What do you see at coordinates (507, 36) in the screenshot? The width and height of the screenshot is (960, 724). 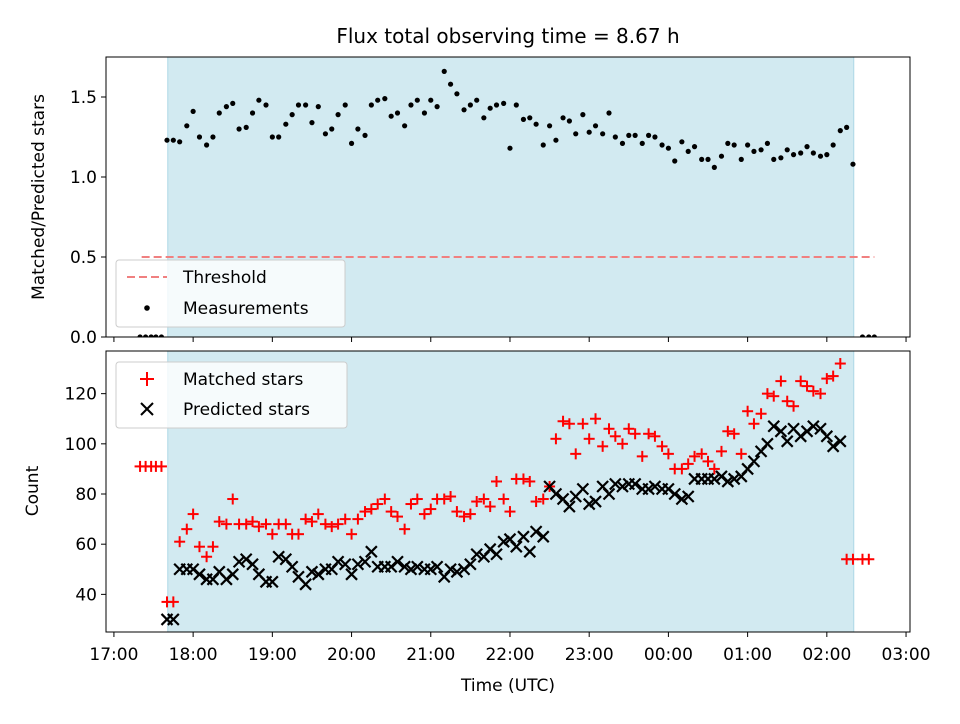 I see `chart-title: Flux total observing time = 8.67 h` at bounding box center [507, 36].